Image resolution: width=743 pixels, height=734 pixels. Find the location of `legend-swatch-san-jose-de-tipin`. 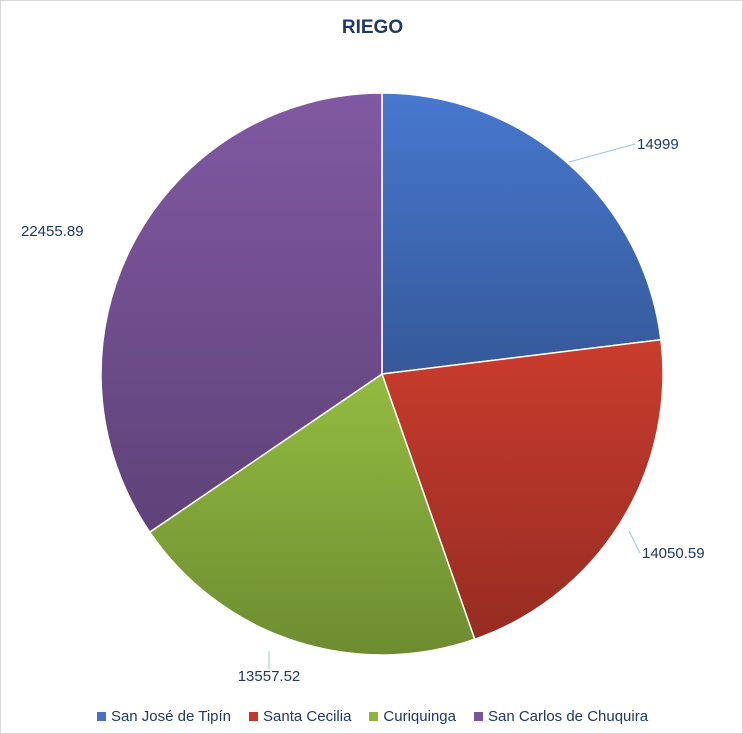

legend-swatch-san-jose-de-tipin is located at coordinates (101, 716).